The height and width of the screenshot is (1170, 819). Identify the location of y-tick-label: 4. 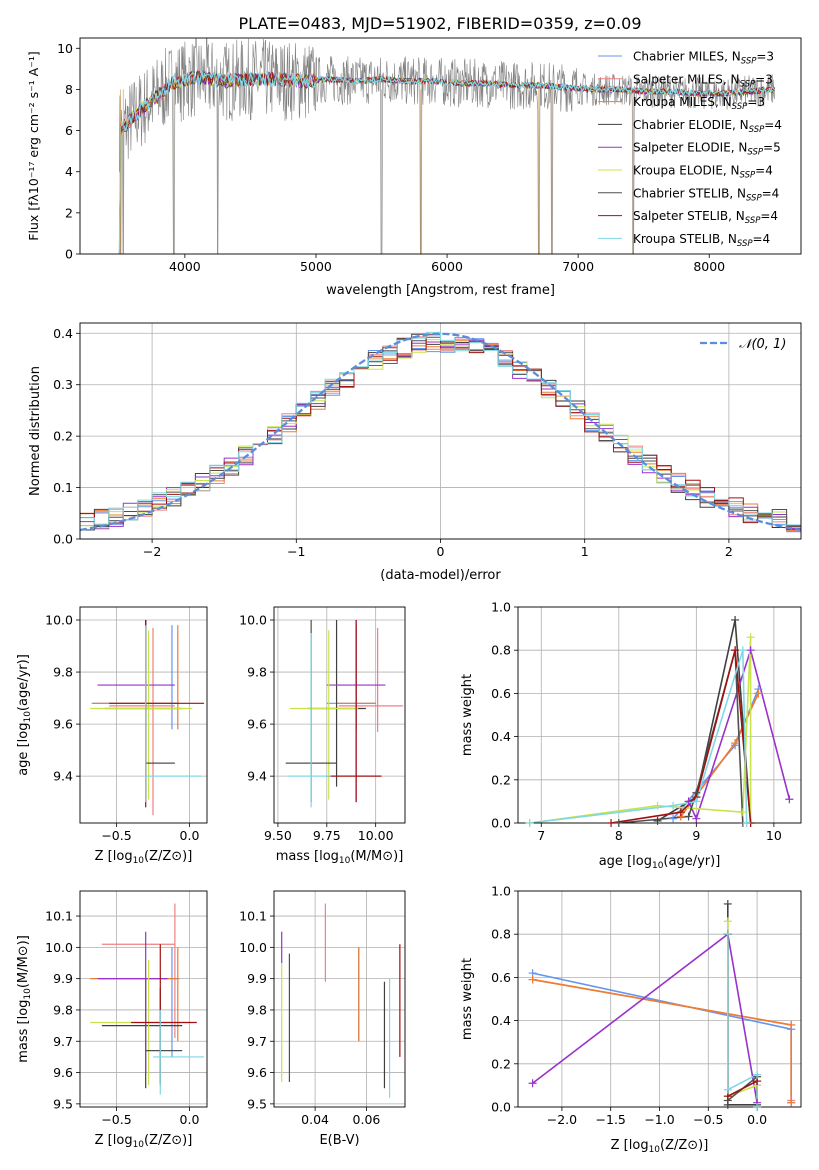
(69, 171).